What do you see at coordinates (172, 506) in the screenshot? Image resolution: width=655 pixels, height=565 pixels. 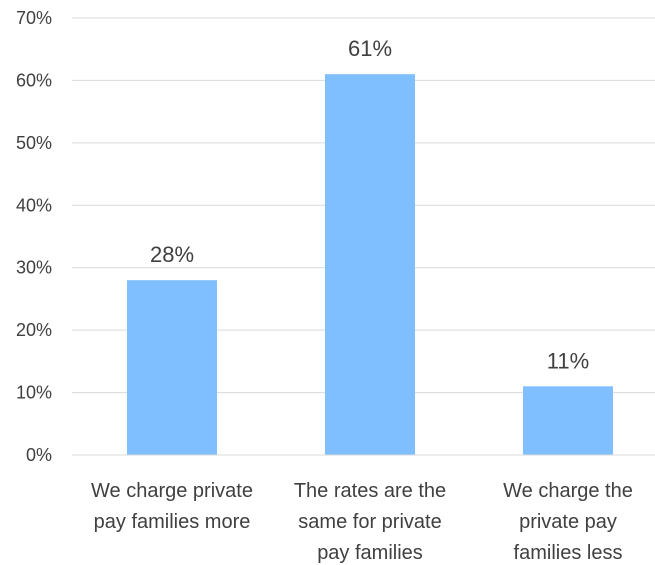 I see `category-label-1: We charge private pay families more` at bounding box center [172, 506].